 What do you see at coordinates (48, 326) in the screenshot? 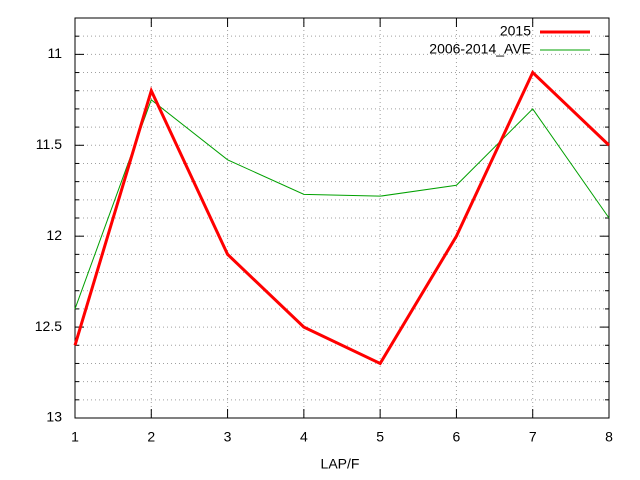
I see `y-tick-label: 12.5` at bounding box center [48, 326].